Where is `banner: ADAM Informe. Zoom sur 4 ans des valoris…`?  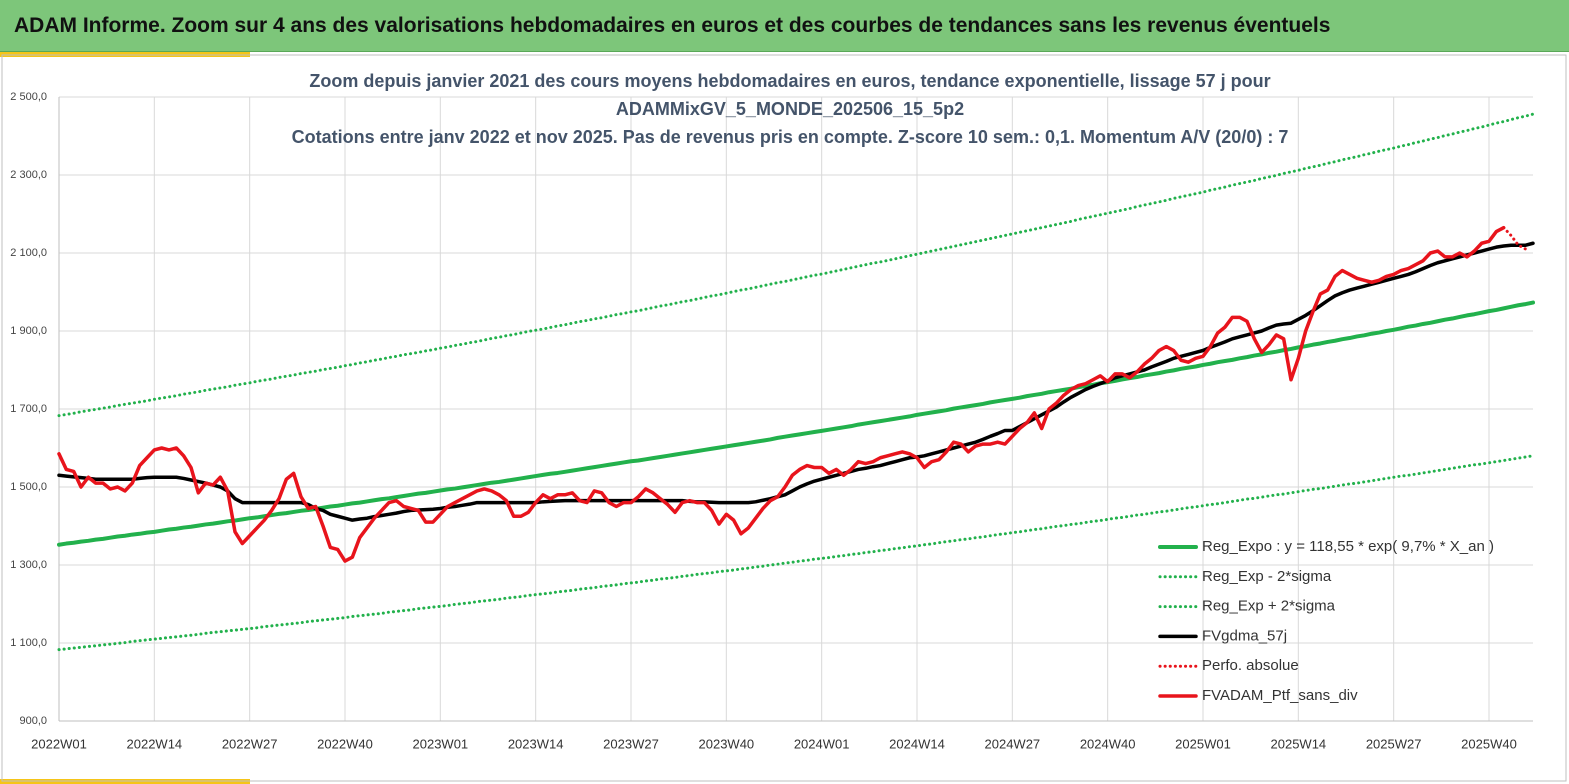 banner: ADAM Informe. Zoom sur 4 ans des valoris… is located at coordinates (784, 26).